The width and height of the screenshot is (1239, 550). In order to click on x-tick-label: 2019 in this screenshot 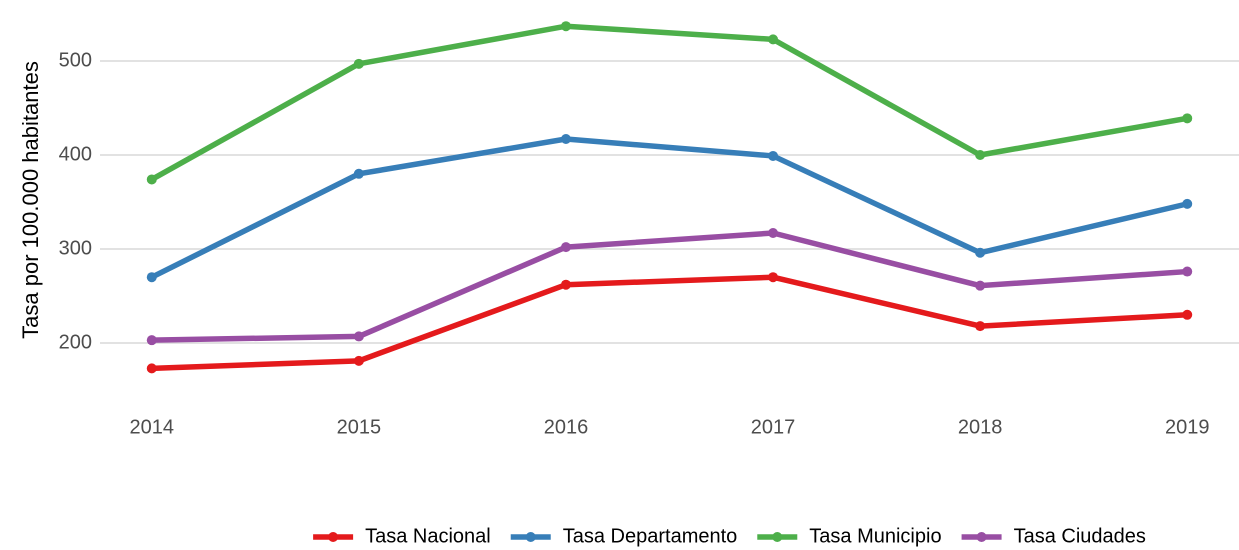, I will do `click(1187, 427)`.